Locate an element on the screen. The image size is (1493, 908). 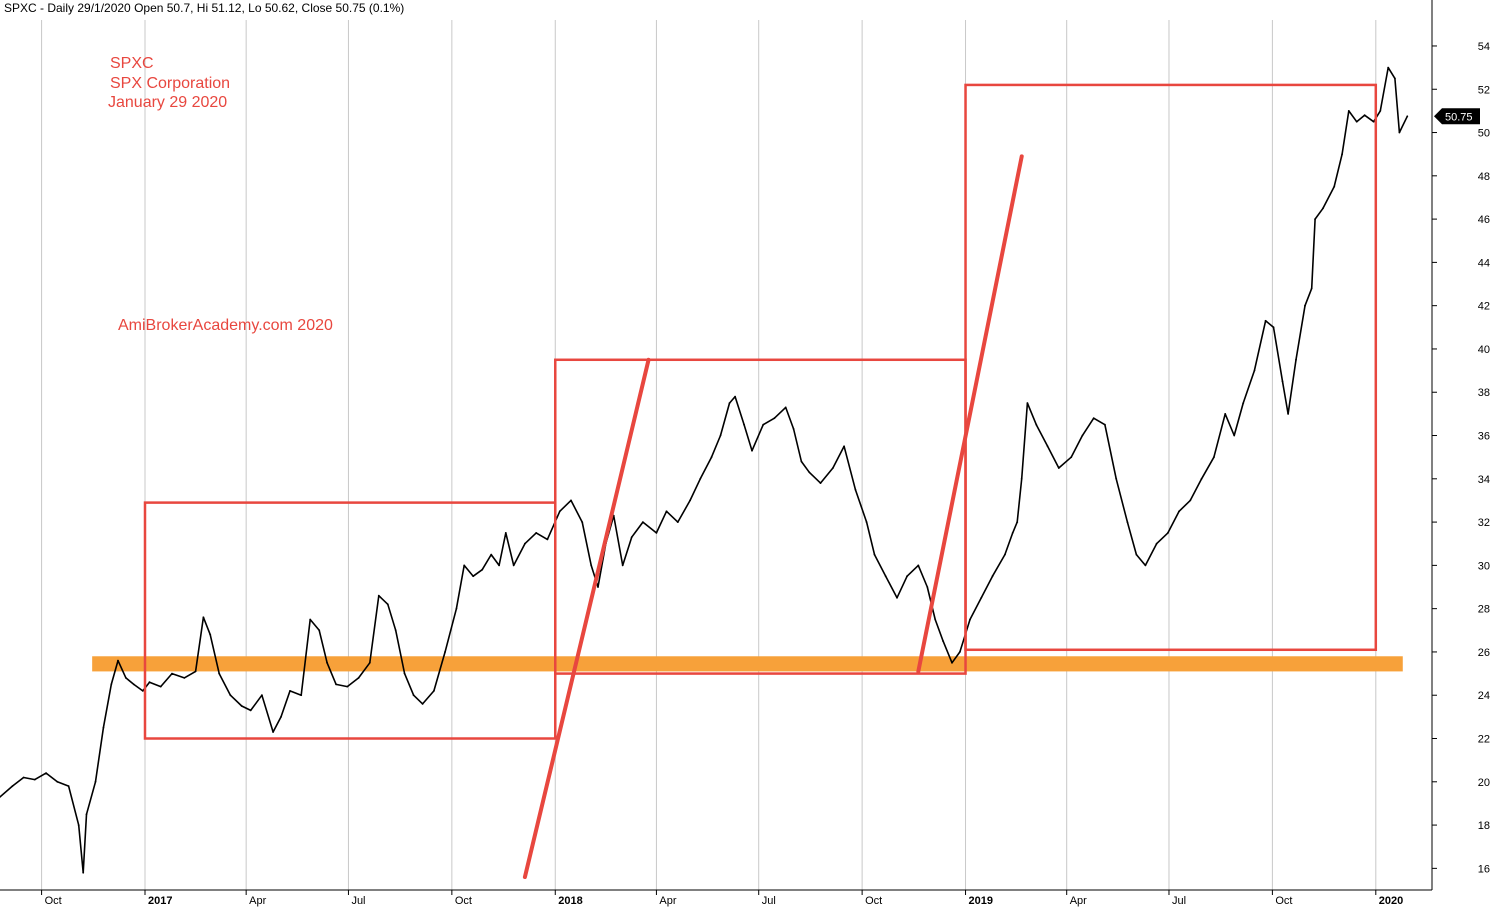
y-tick-label: 54 is located at coordinates (1484, 47).